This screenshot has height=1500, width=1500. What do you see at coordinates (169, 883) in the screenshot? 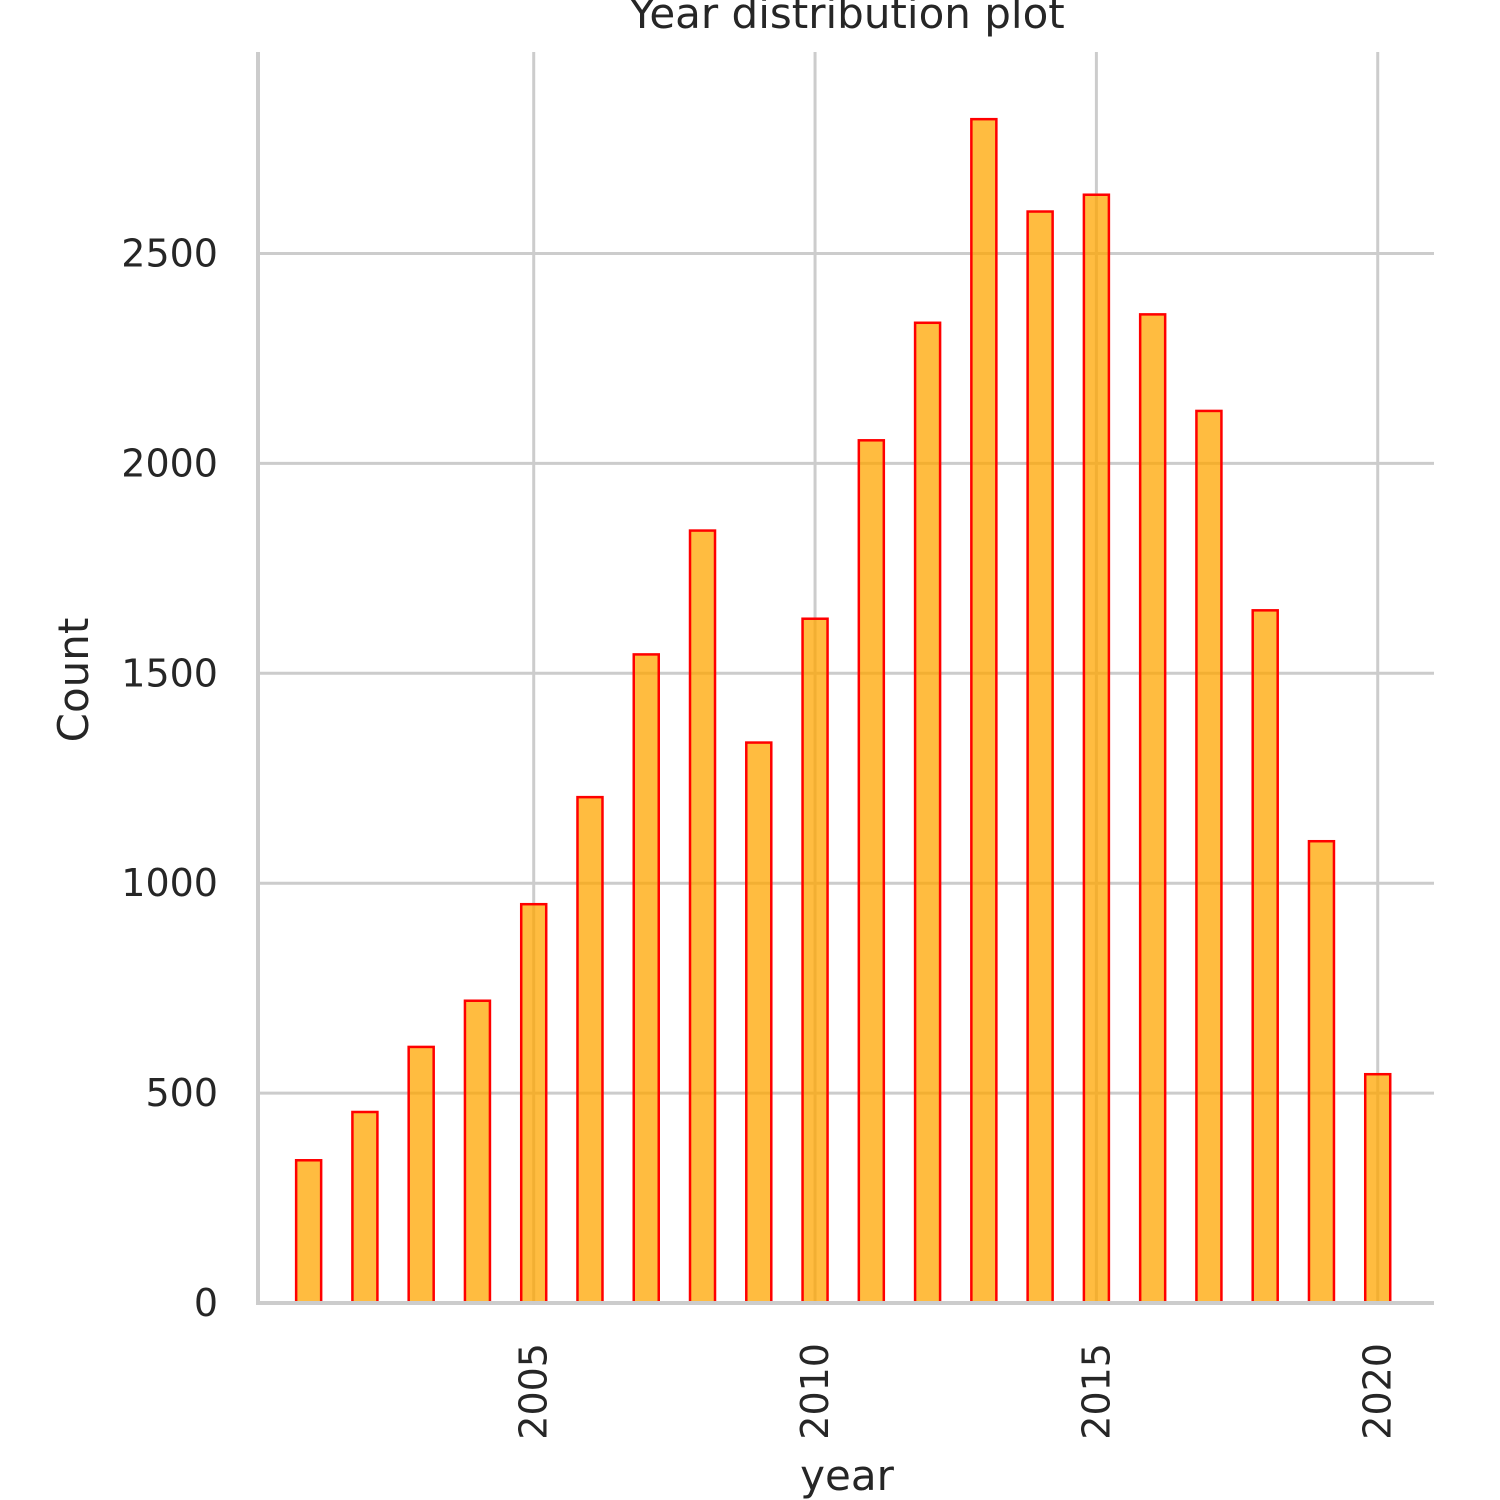
I see `y-tick-label: 1000` at bounding box center [169, 883].